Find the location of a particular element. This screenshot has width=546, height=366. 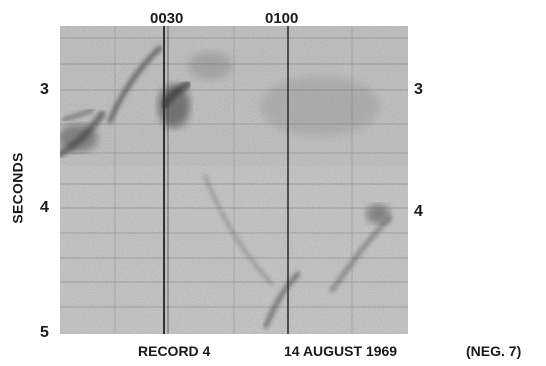

right-tick-4: 4 is located at coordinates (418, 211).